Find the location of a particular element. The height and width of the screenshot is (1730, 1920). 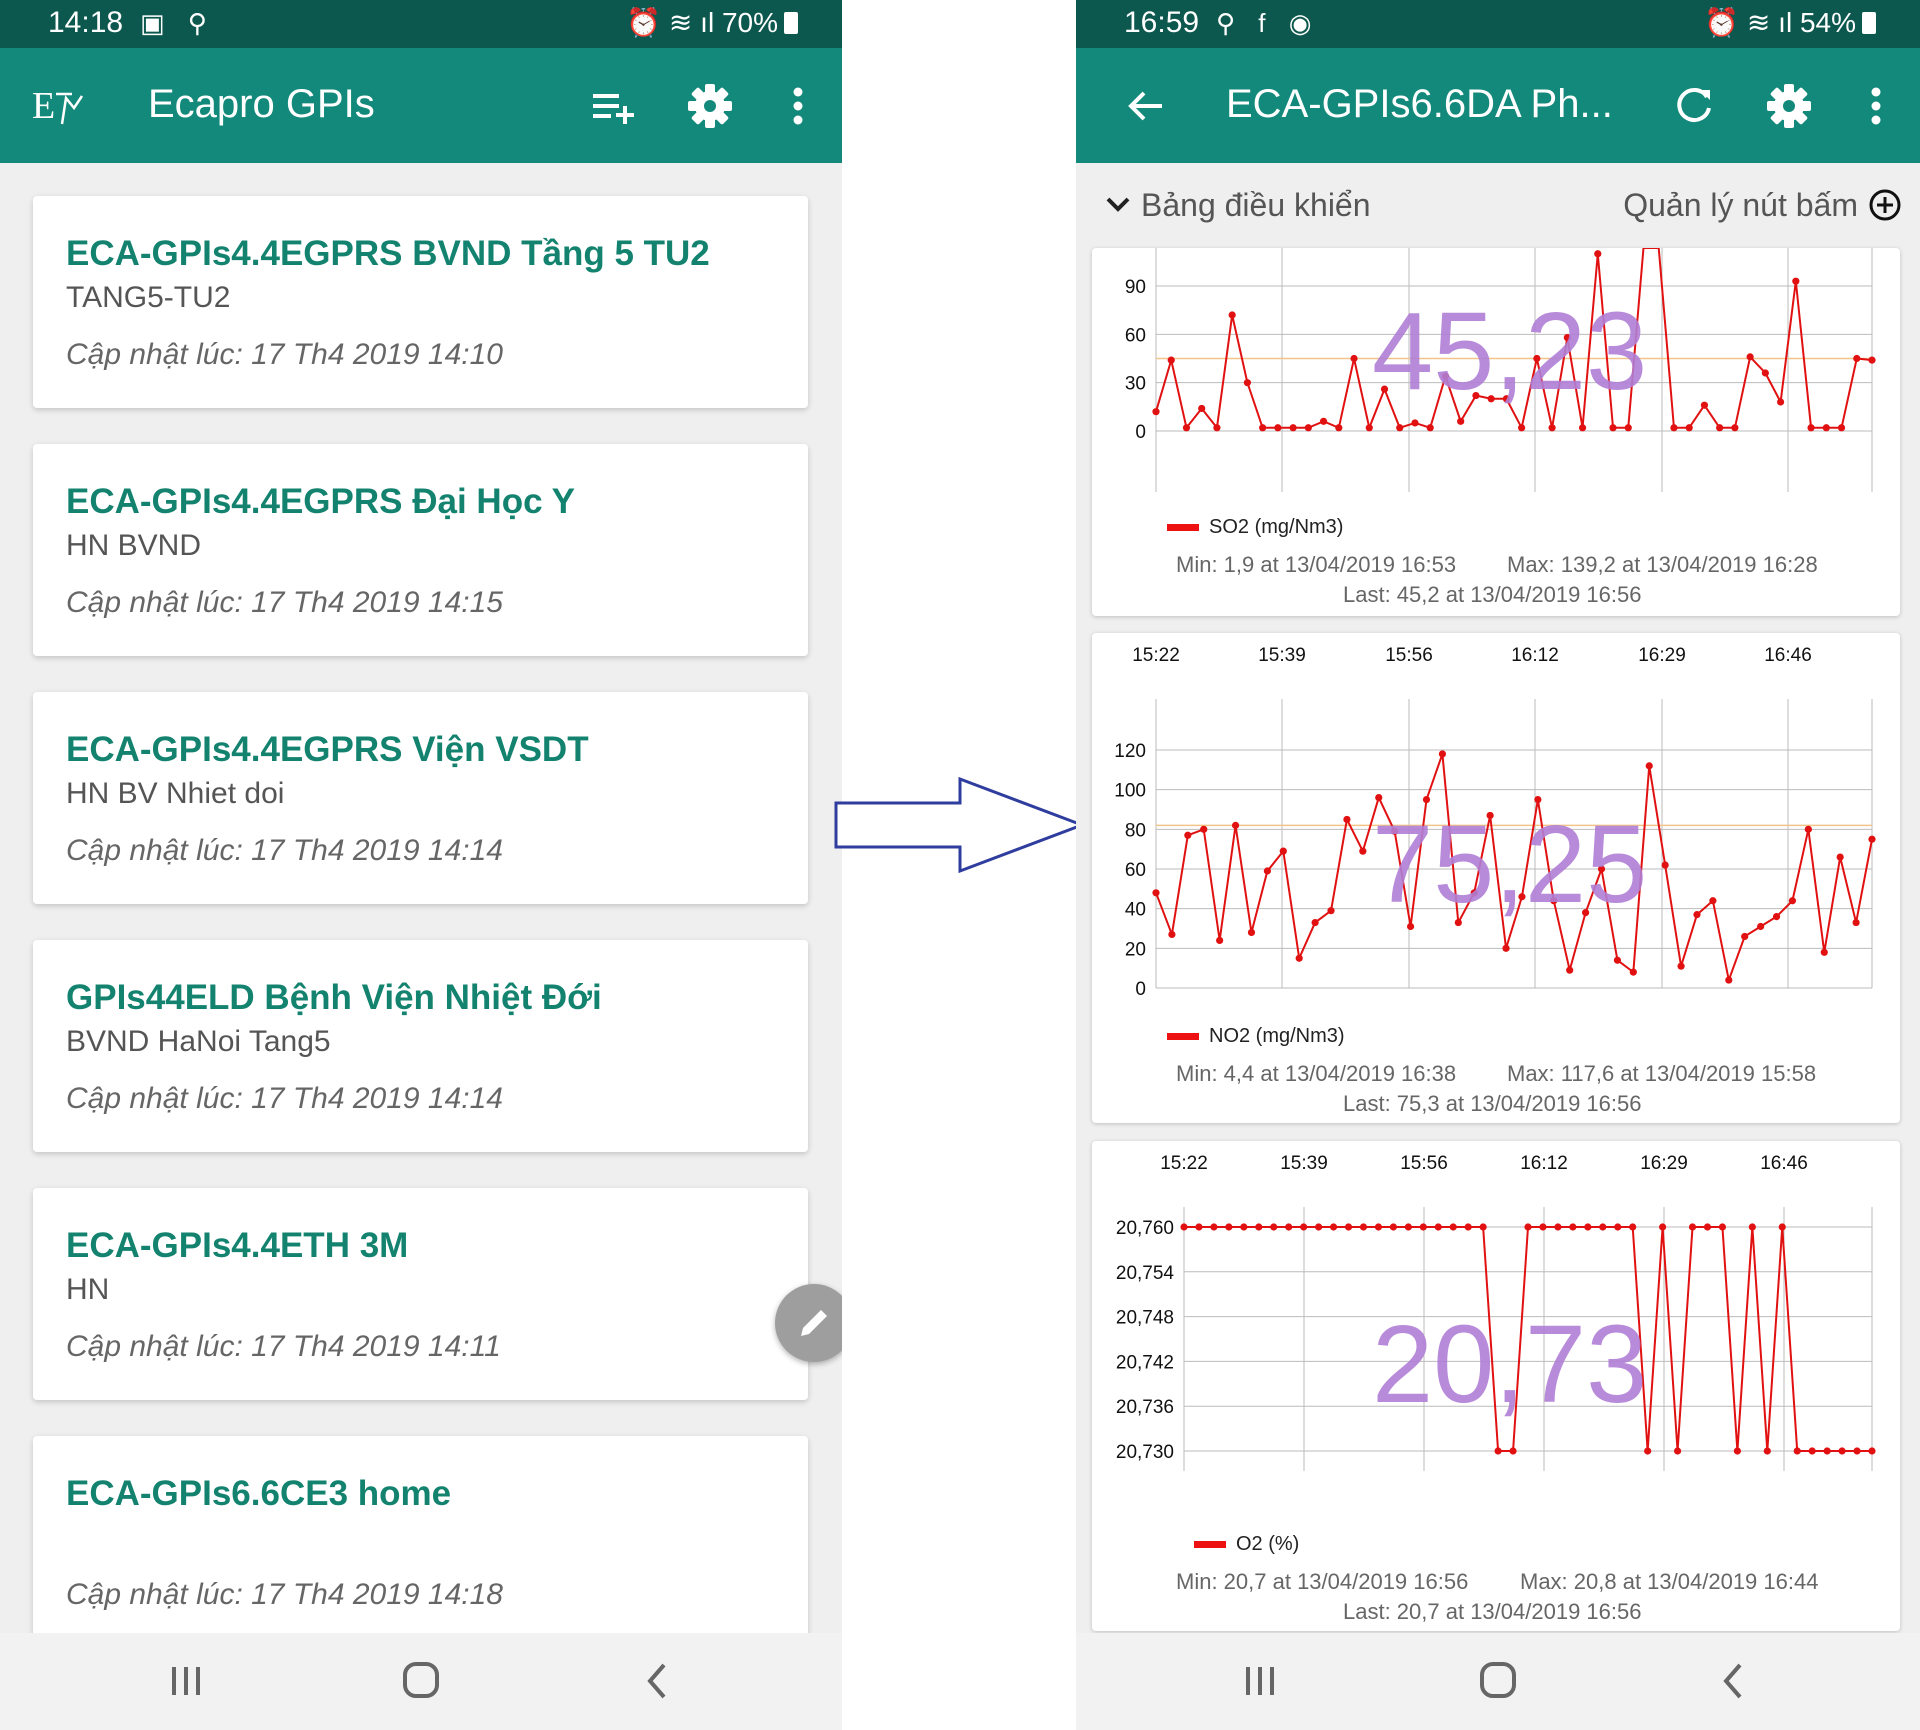

legend-label: O2 (%) is located at coordinates (1268, 1544).